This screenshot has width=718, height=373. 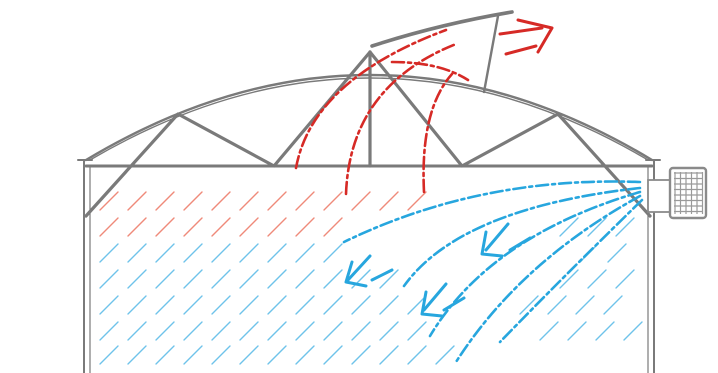 What do you see at coordinates (689, 193) in the screenshot?
I see `fan-grille` at bounding box center [689, 193].